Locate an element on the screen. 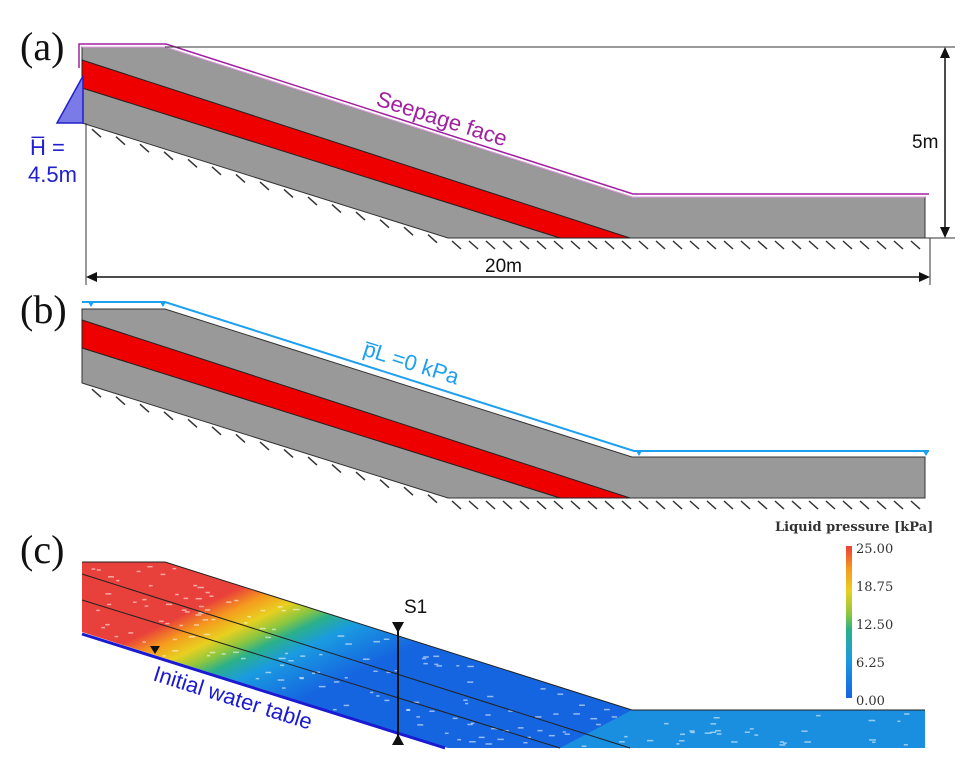 Image resolution: width=967 pixels, height=765 pixels. head-value: 4.5m is located at coordinates (52, 174).